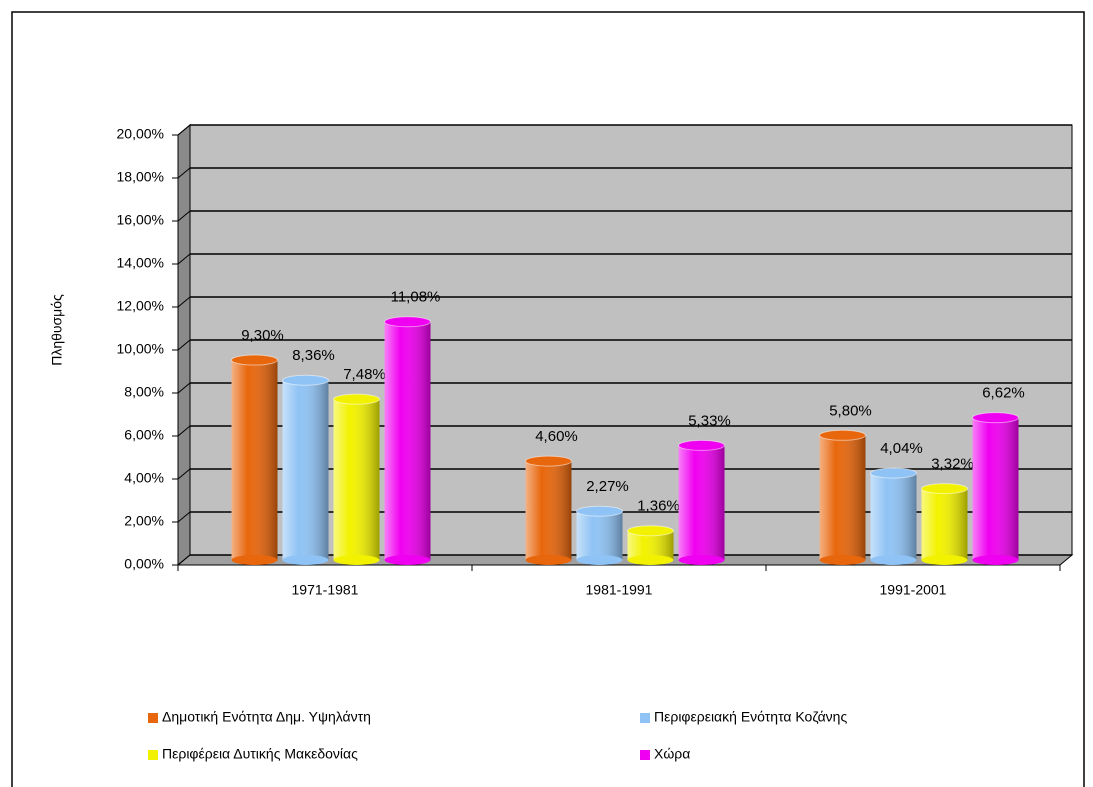 This screenshot has width=1093, height=787. What do you see at coordinates (260, 754) in the screenshot?
I see `legend-label: Περιφέρεια Δυτικής Μακεδονίας` at bounding box center [260, 754].